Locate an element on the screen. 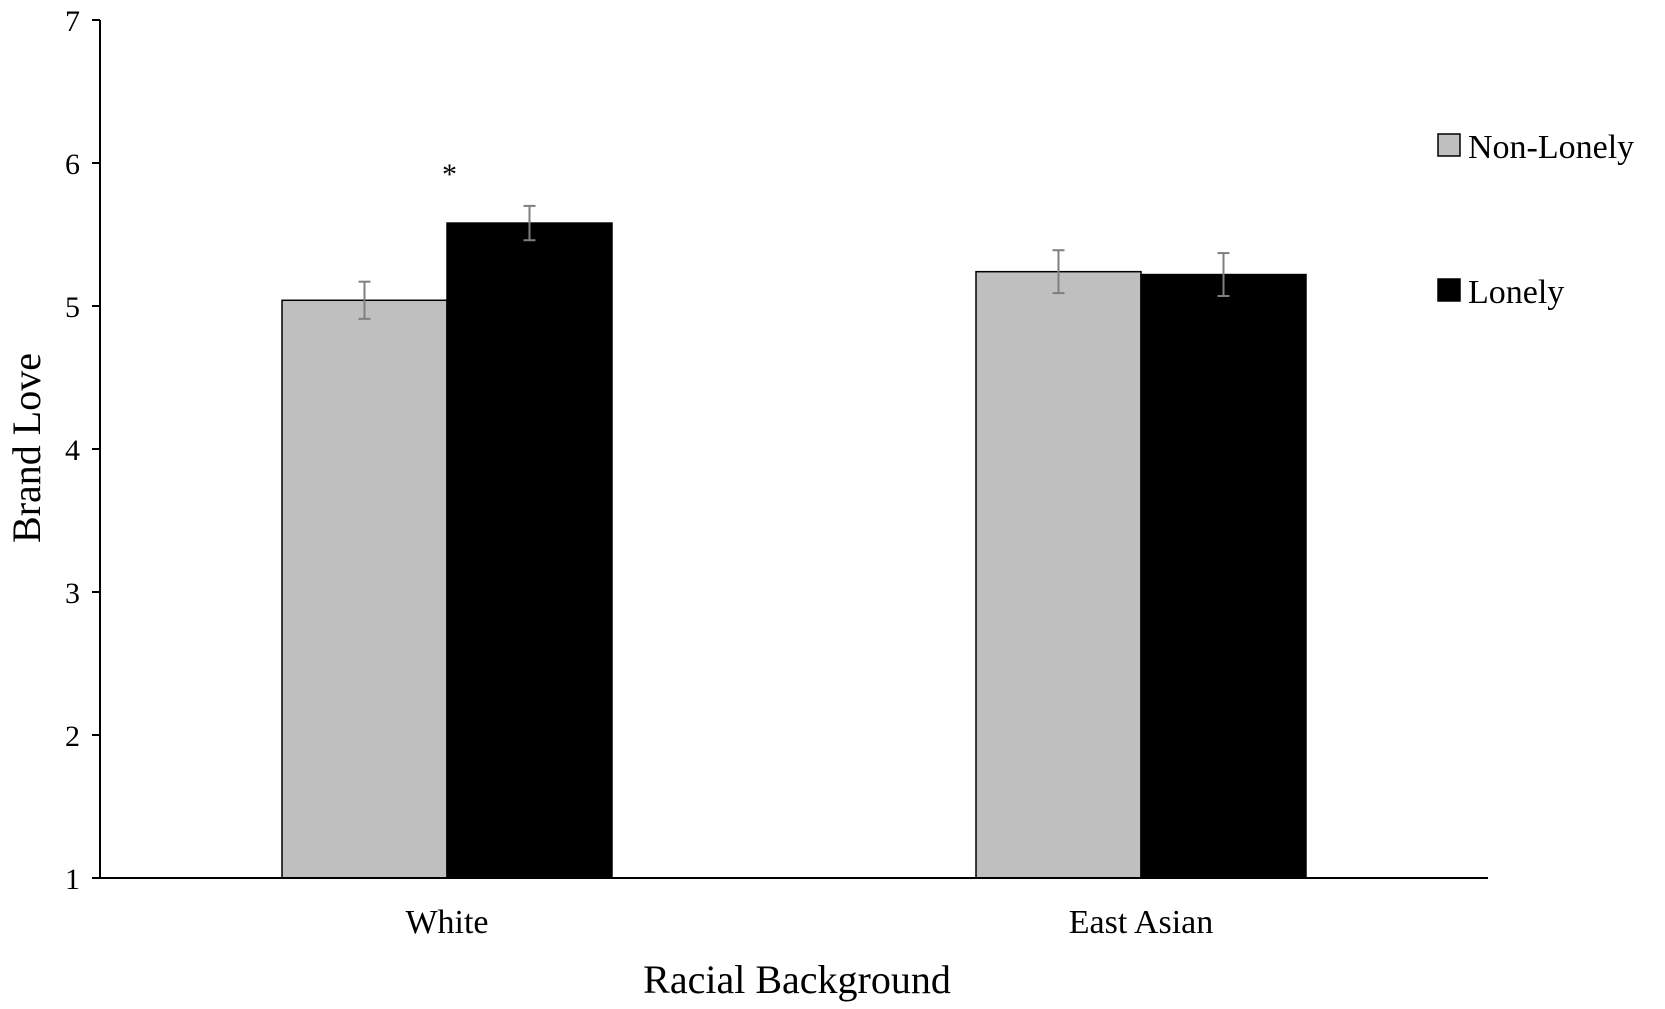 The image size is (1665, 1009). significance-marker: * is located at coordinates (449, 174).